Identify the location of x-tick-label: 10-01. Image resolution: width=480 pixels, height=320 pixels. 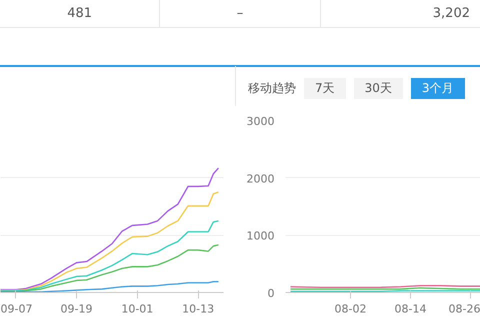
(137, 309).